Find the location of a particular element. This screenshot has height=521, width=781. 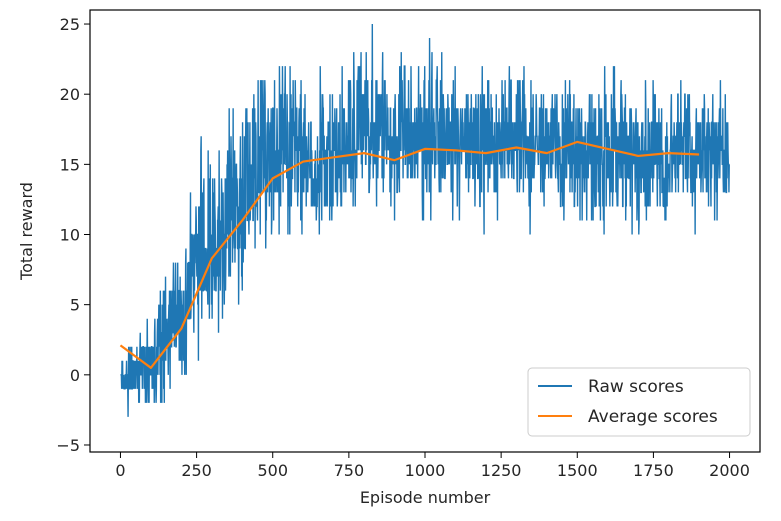

x-axis: 0 250 500 750 1000 1250 1500 1750 2000 is located at coordinates (432, 466).